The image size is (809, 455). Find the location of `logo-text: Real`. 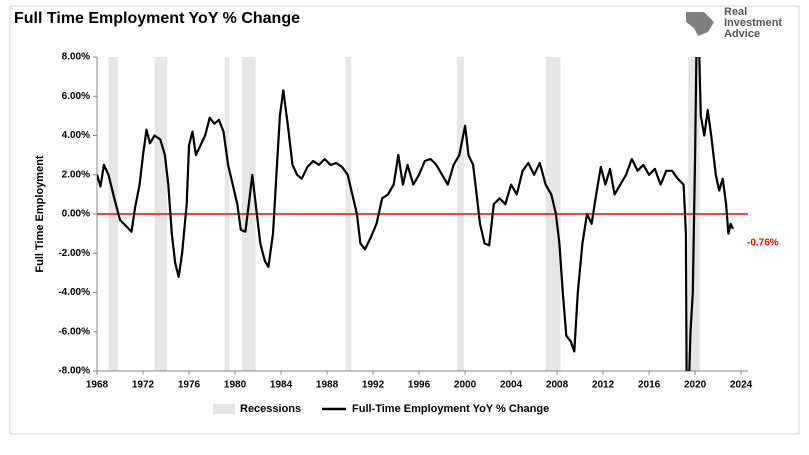

logo-text: Real is located at coordinates (735, 12).